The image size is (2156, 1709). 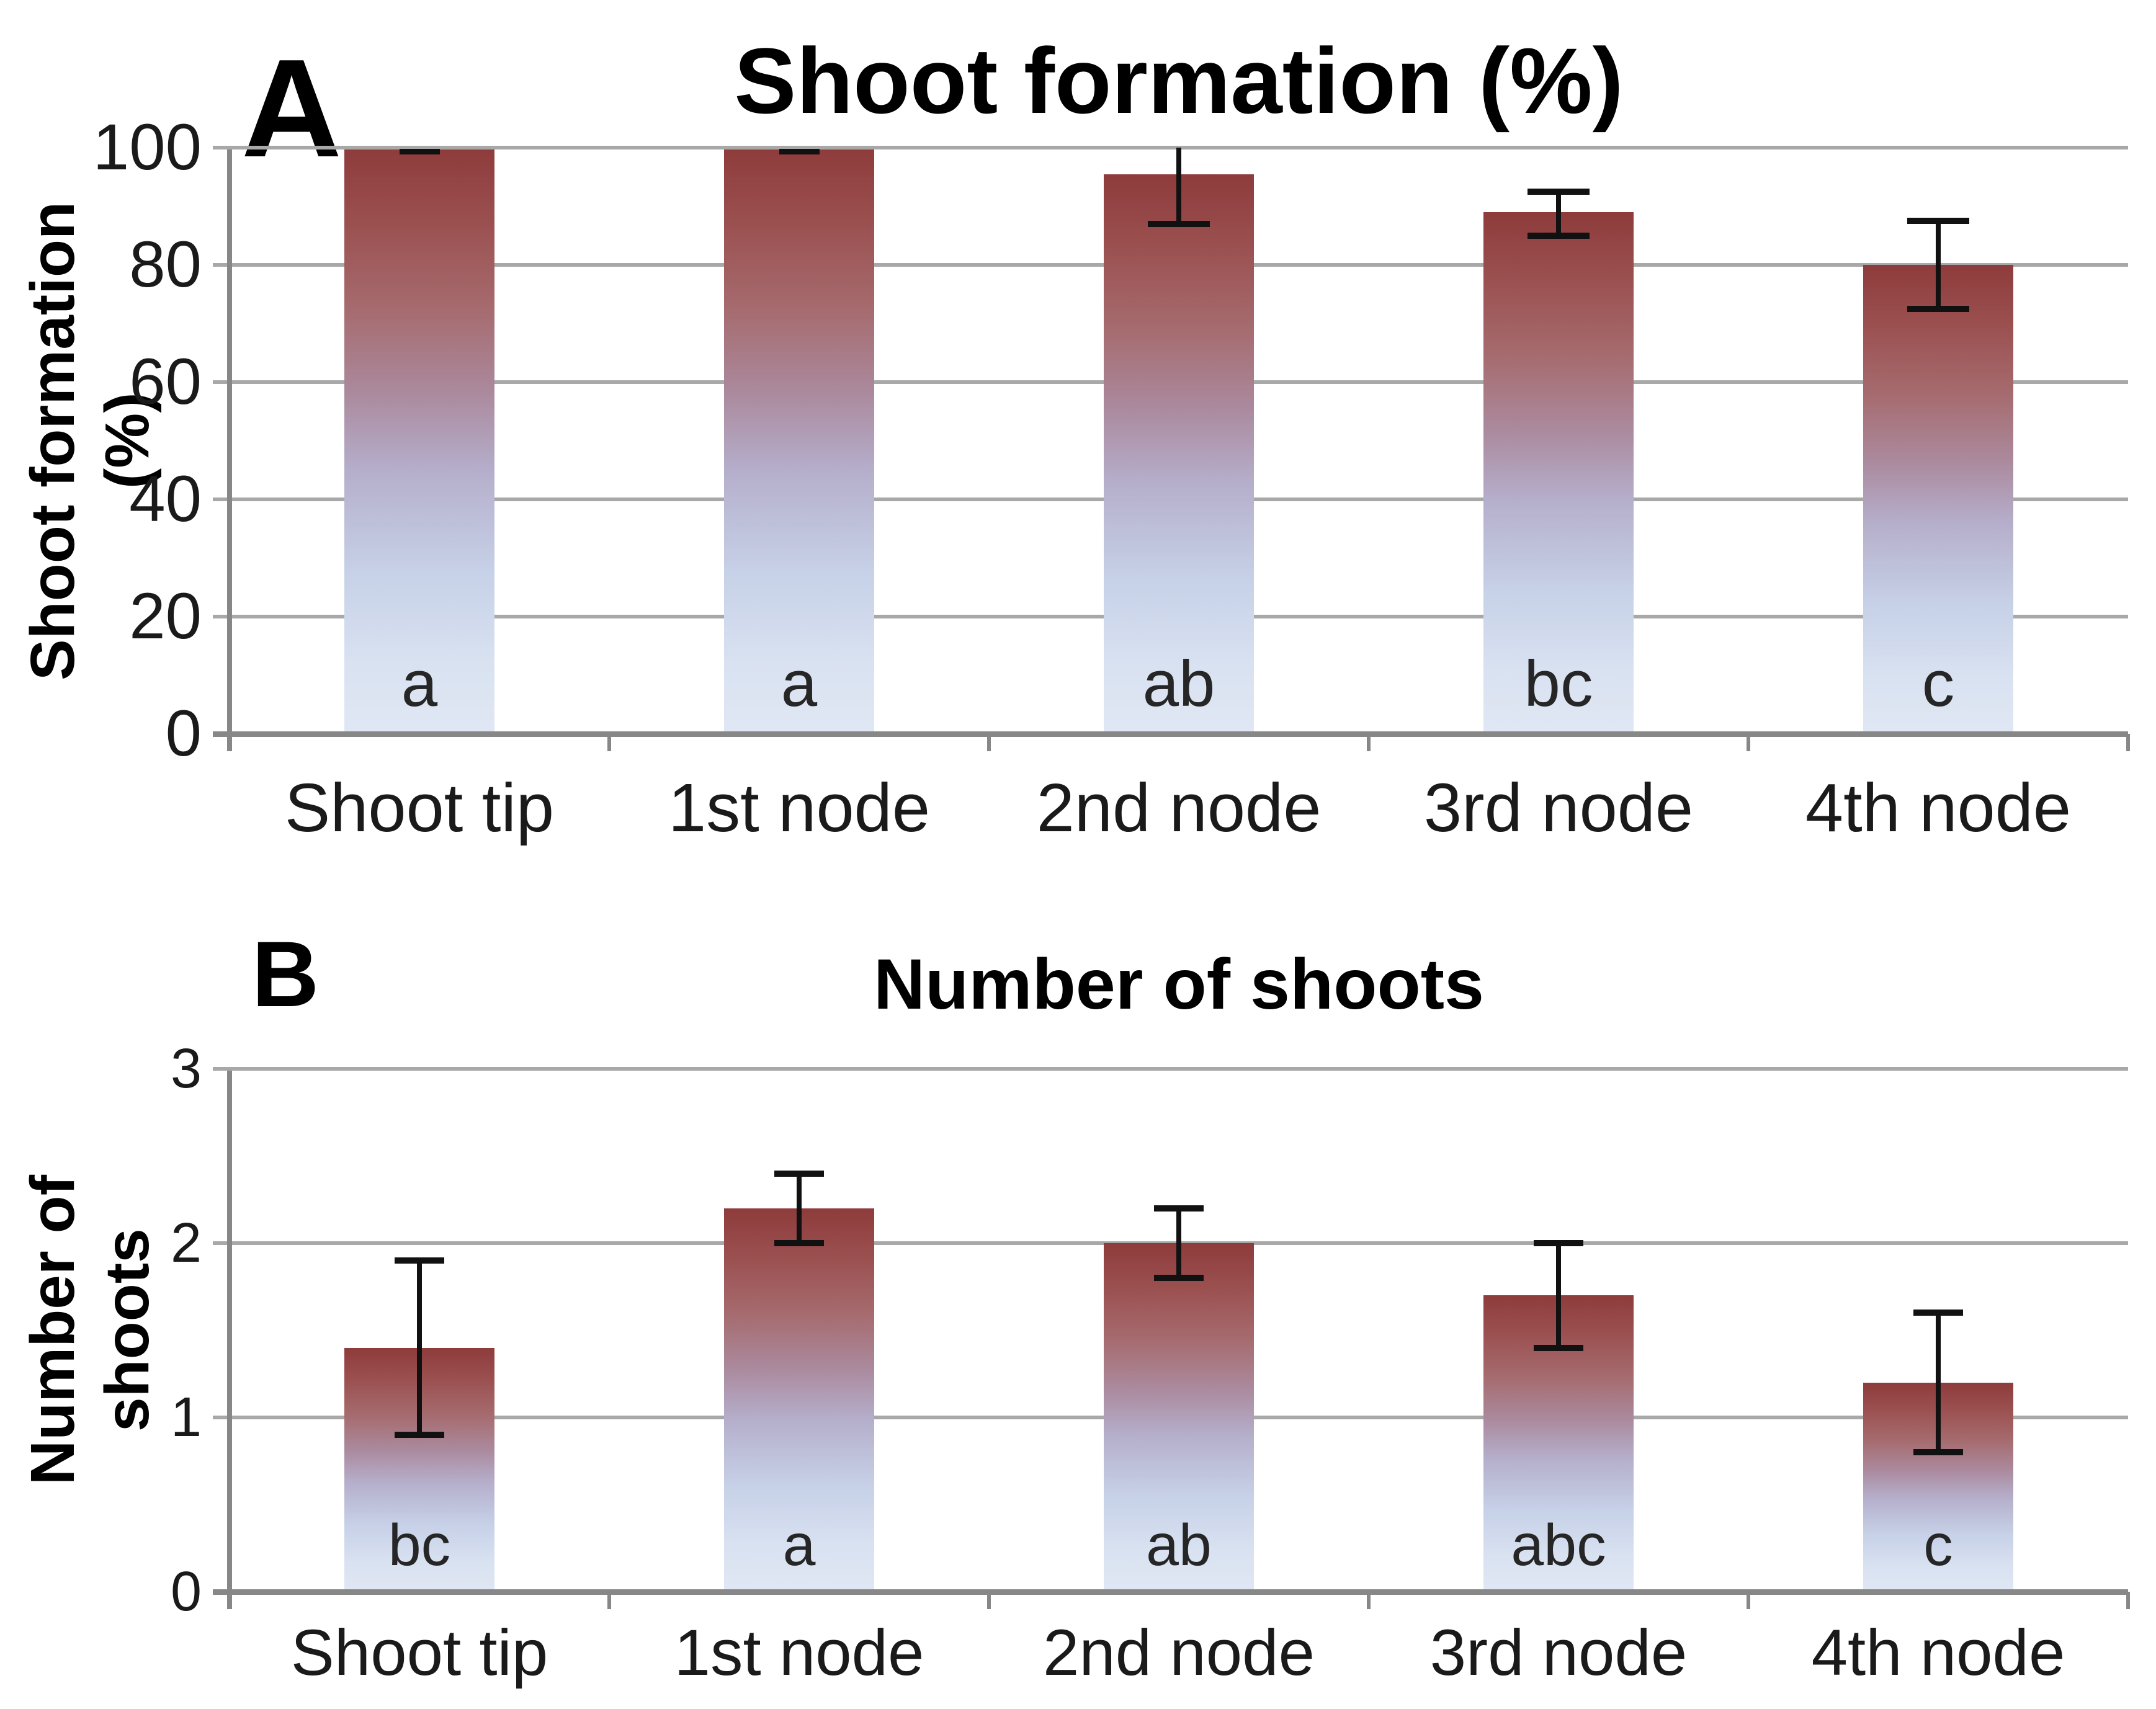 What do you see at coordinates (292, 108) in the screenshot?
I see `panel-label-a: A` at bounding box center [292, 108].